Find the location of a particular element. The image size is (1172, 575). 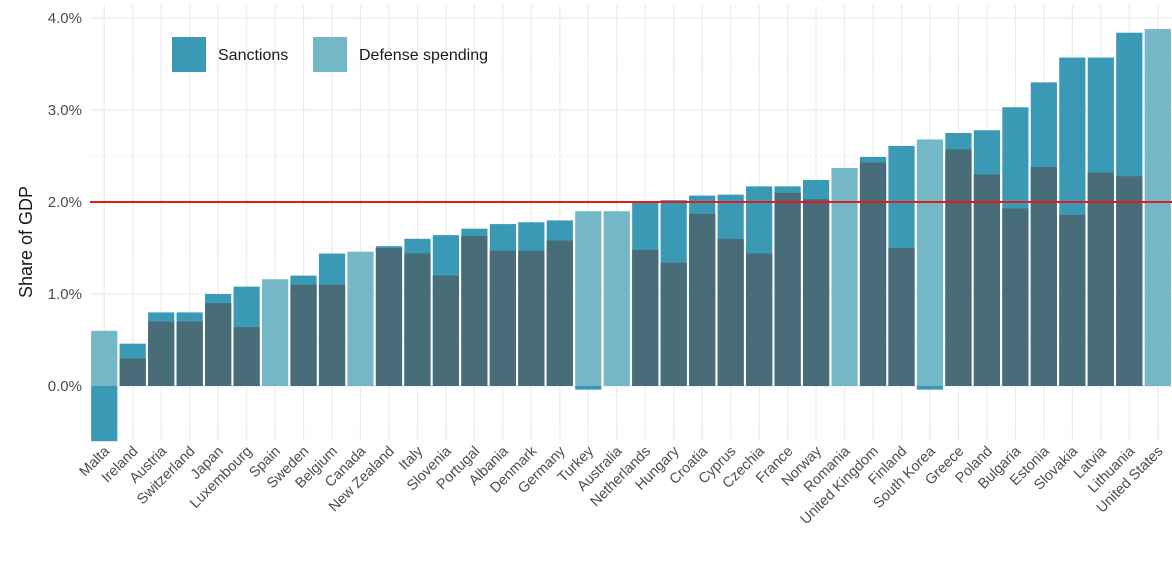

y-tick-label: 3.0% is located at coordinates (65, 110).